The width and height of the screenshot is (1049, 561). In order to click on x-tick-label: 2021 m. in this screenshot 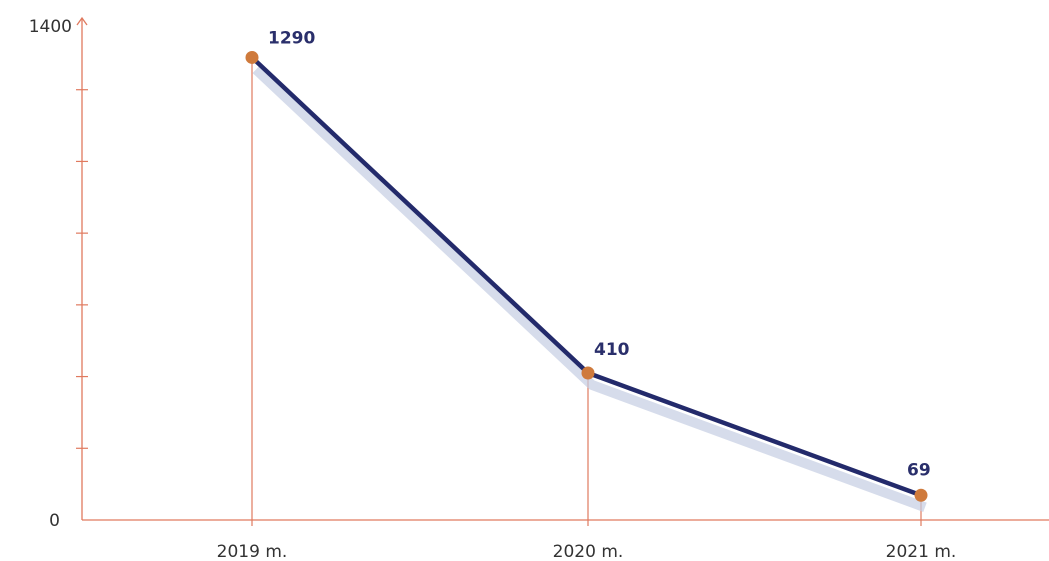, I will do `click(921, 551)`.